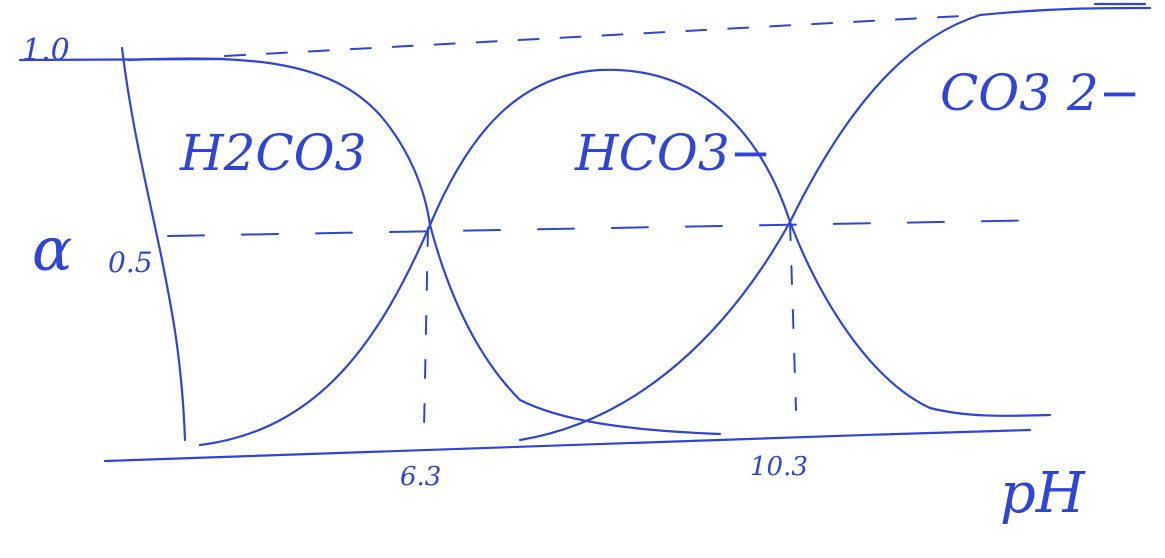  Describe the element at coordinates (1043, 493) in the screenshot. I see `x-axis-label: pH` at that location.